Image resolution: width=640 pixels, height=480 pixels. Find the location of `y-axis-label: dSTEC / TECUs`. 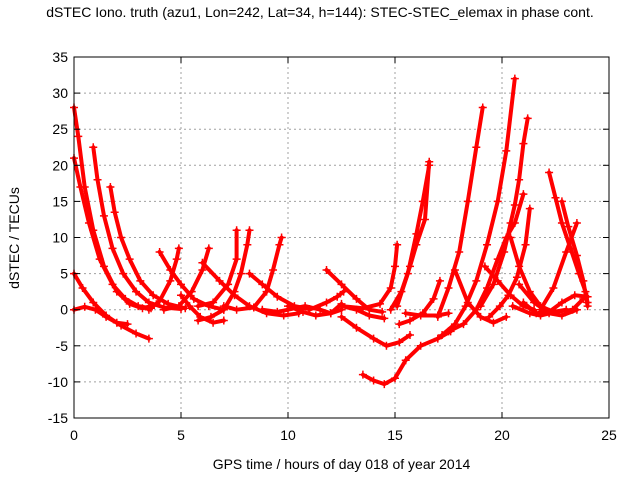

y-axis-label: dSTEC / TECUs is located at coordinates (14, 238).